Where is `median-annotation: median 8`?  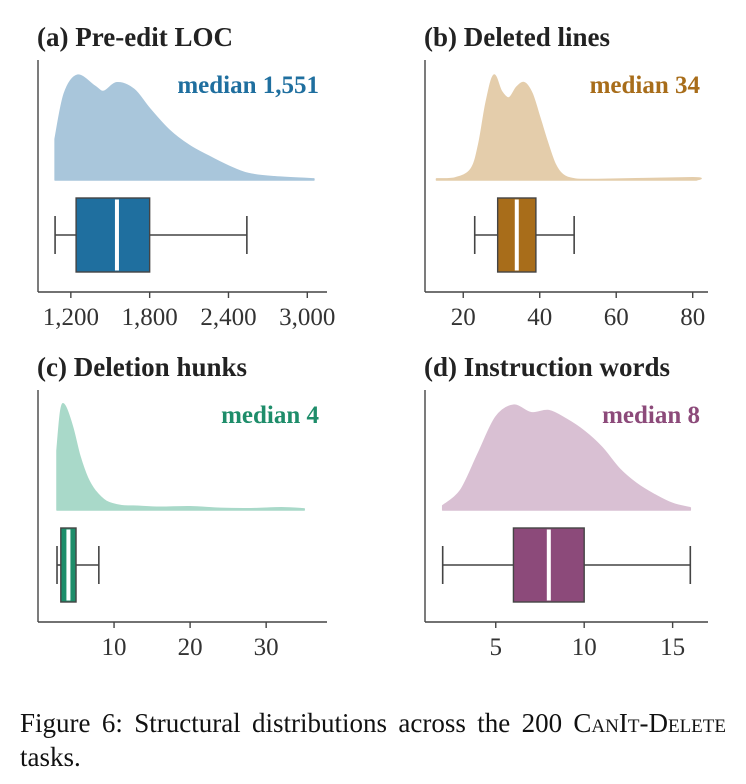
median-annotation: median 8 is located at coordinates (651, 415).